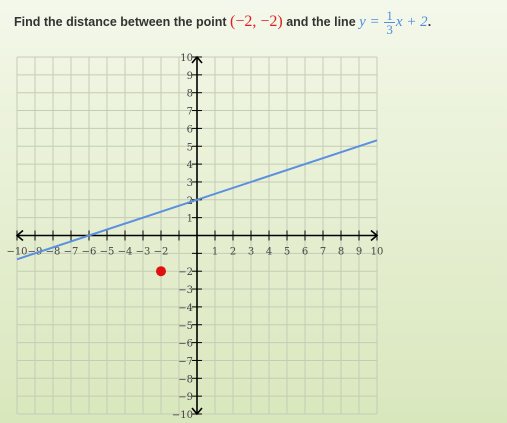  What do you see at coordinates (190, 112) in the screenshot?
I see `y-tick-label: 7` at bounding box center [190, 112].